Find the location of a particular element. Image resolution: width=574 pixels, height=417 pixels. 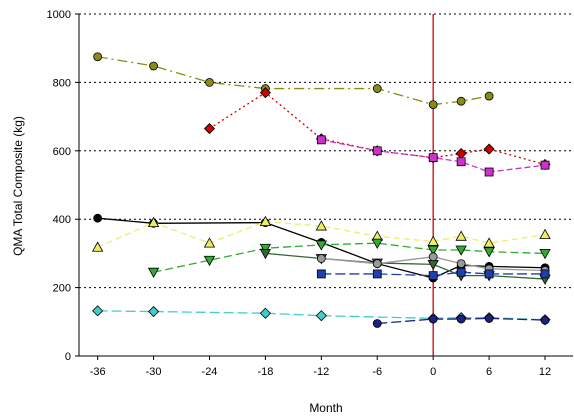

x-tick-label: -6 is located at coordinates (377, 372).